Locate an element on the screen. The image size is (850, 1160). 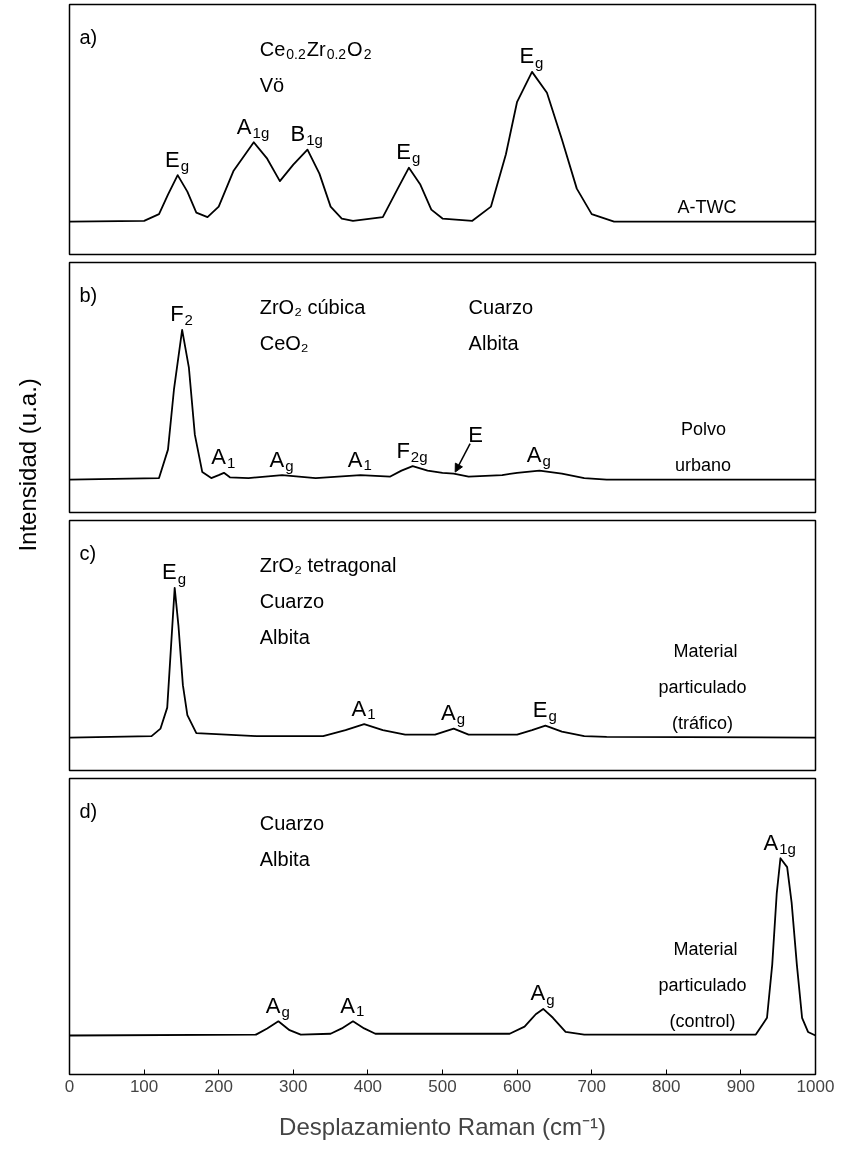
text: Material particulado (control) is located at coordinates (702, 984).